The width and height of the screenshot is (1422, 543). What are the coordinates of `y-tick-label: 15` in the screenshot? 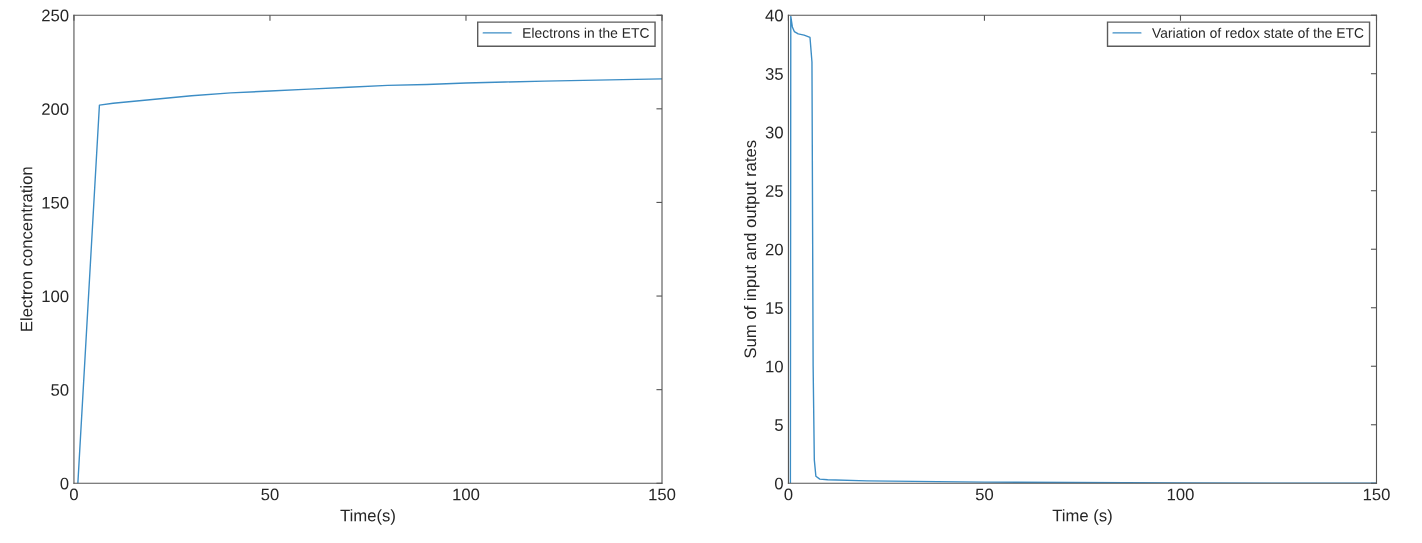 It's located at (774, 308).